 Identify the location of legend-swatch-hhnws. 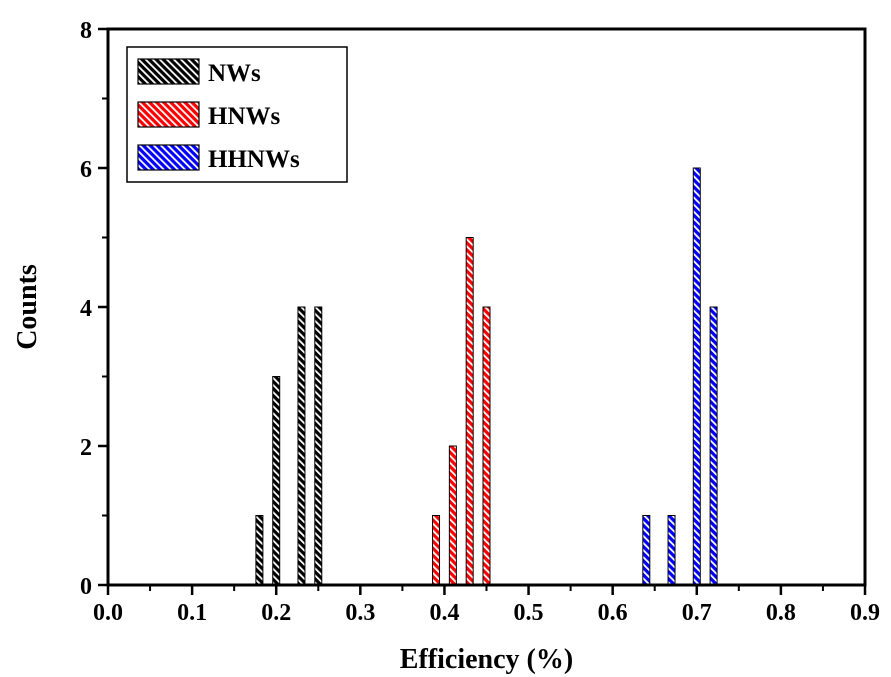
(168, 157).